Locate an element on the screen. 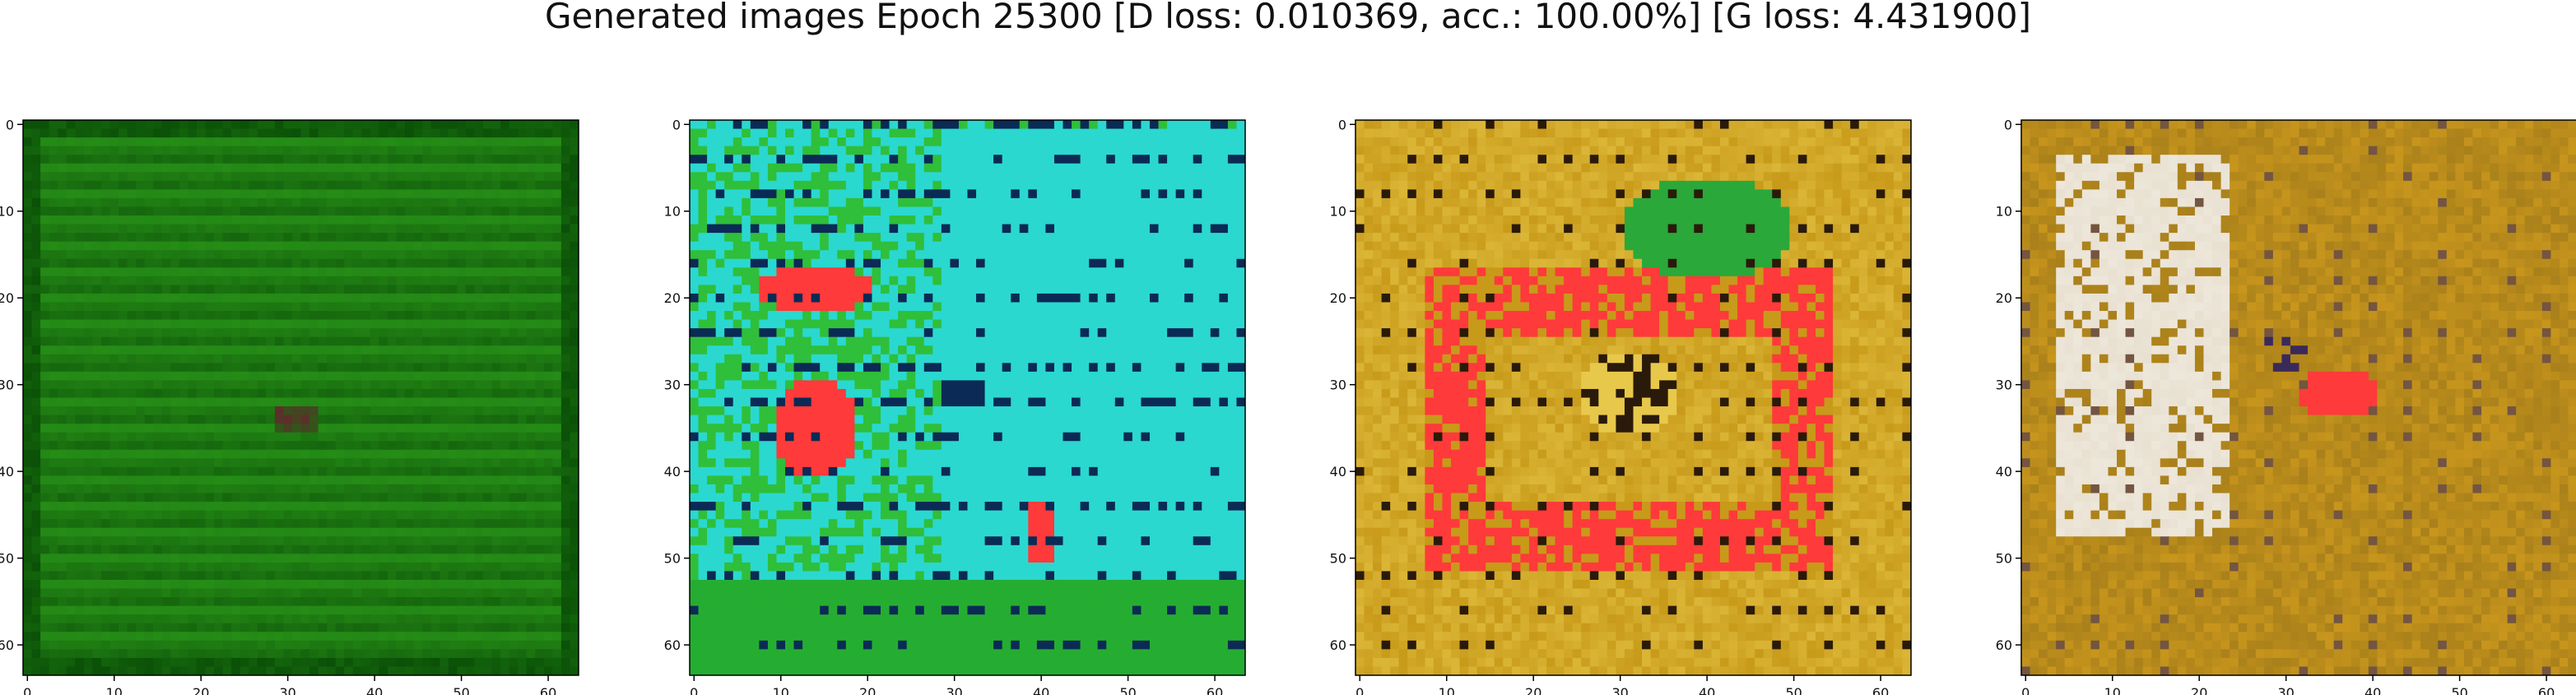  x-tick-label: 30 is located at coordinates (288, 690).